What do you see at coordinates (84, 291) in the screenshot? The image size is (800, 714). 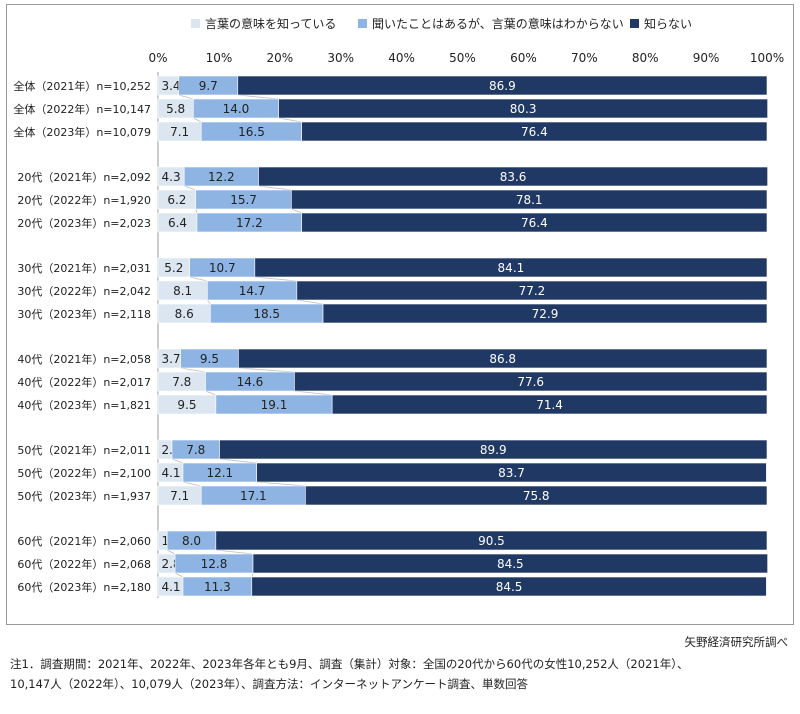 I see `category-label: 30代（2022年）n=2,042` at bounding box center [84, 291].